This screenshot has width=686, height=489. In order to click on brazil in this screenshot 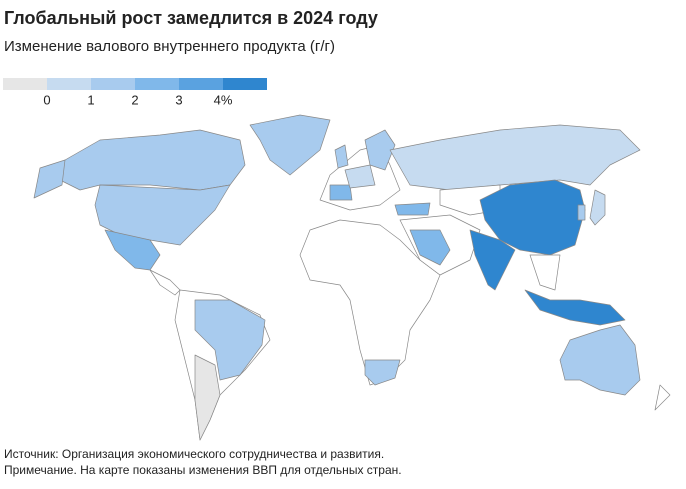, I will do `click(230, 340)`.